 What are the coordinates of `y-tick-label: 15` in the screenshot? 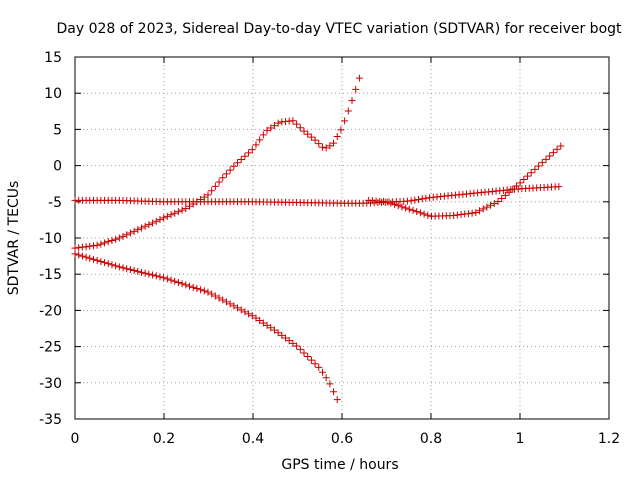 It's located at (53, 58).